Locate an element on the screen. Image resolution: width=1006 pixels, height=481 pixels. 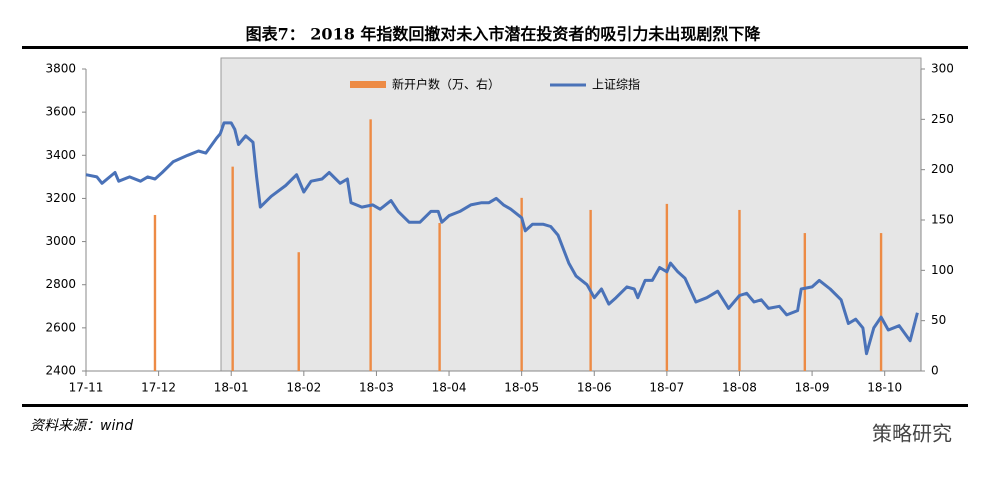
x-tick-label: 18-03 is located at coordinates (376, 388).